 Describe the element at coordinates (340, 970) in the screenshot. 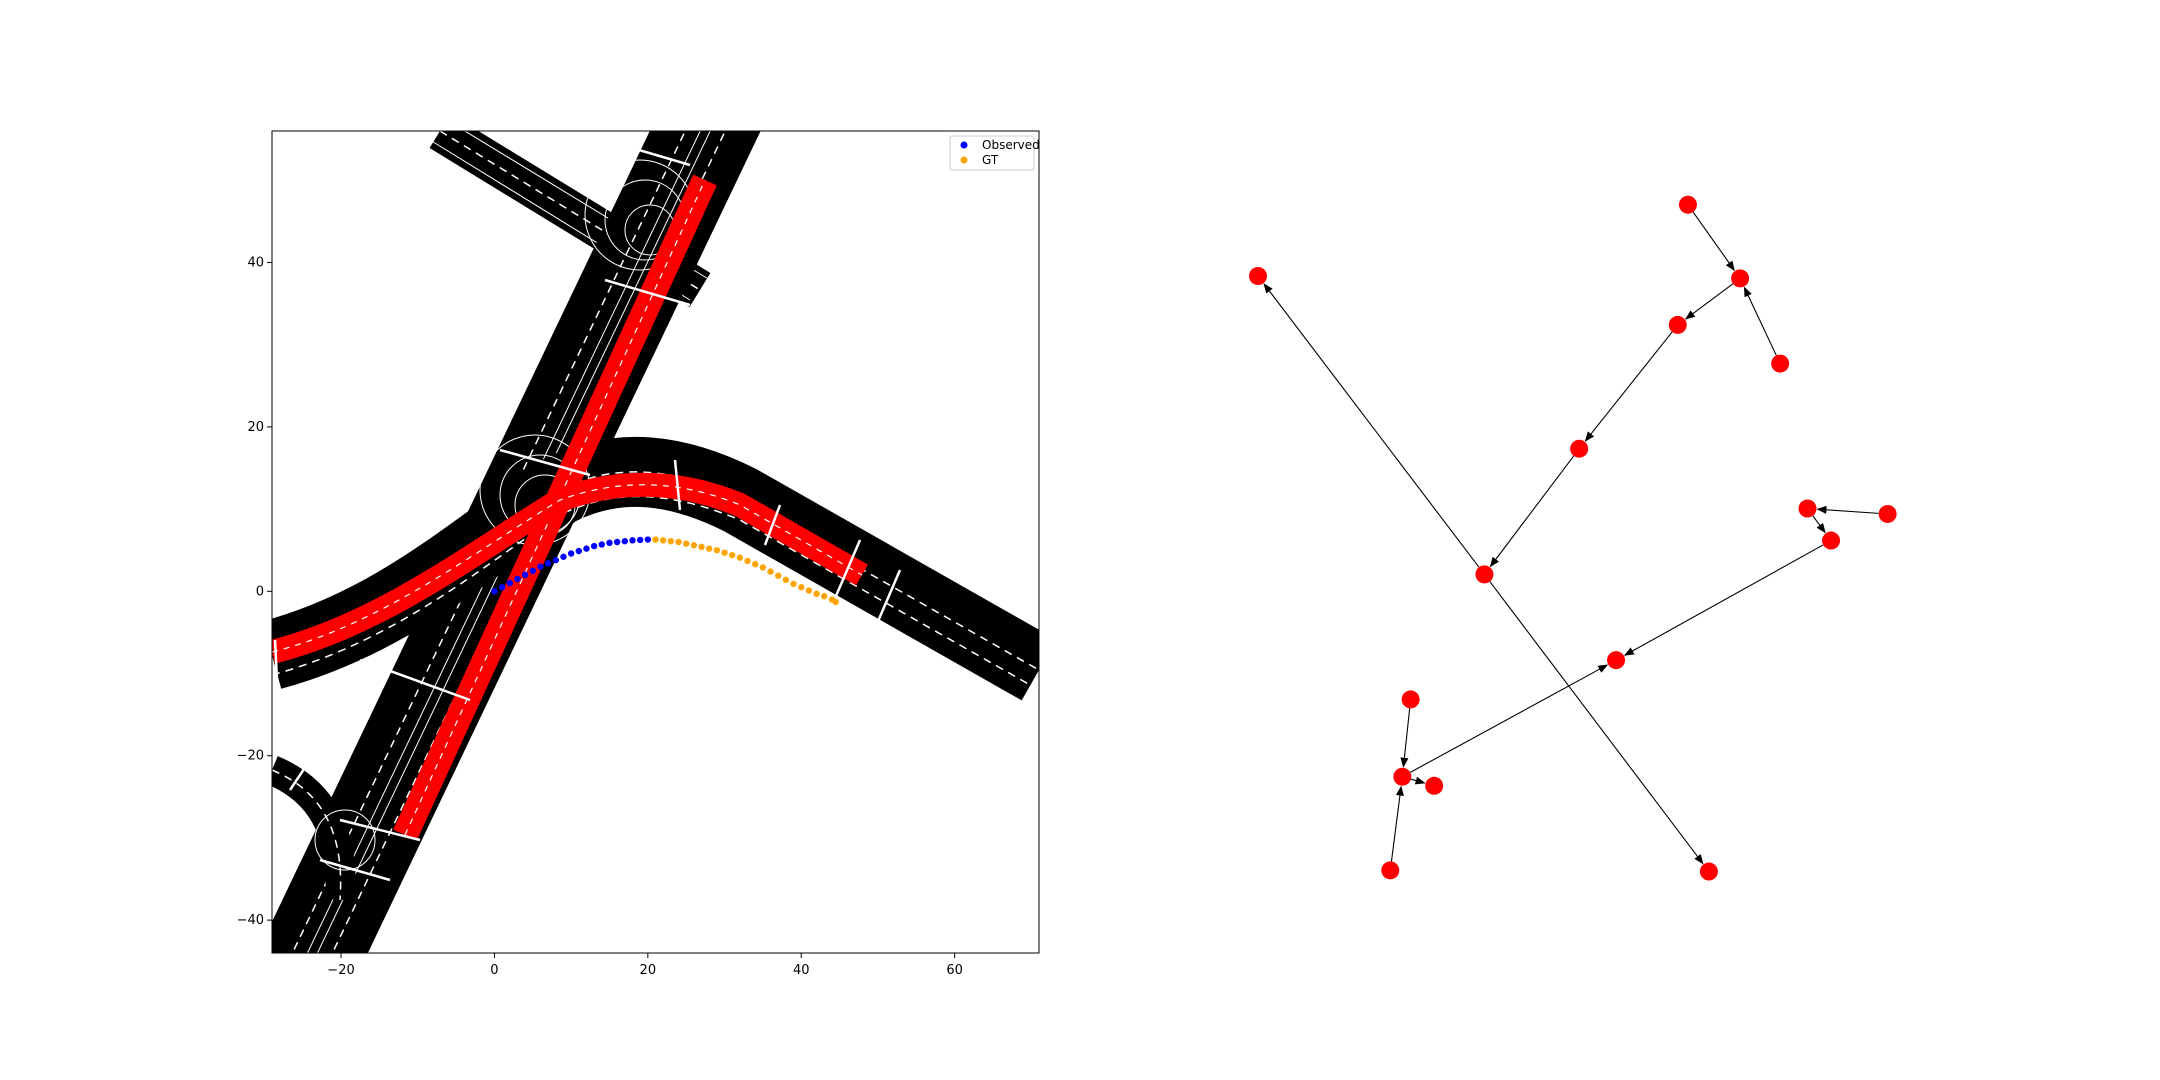

I see `x-tick-label: −20` at that location.